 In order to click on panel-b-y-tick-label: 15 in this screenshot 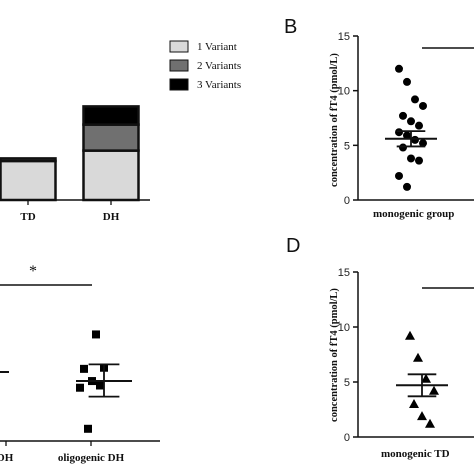, I will do `click(344, 37)`.